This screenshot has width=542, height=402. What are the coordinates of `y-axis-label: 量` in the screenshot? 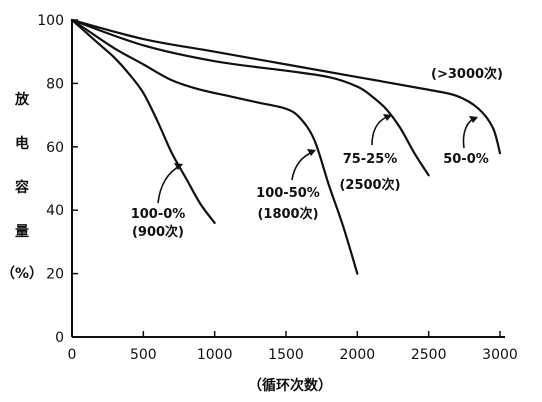 It's located at (22, 232).